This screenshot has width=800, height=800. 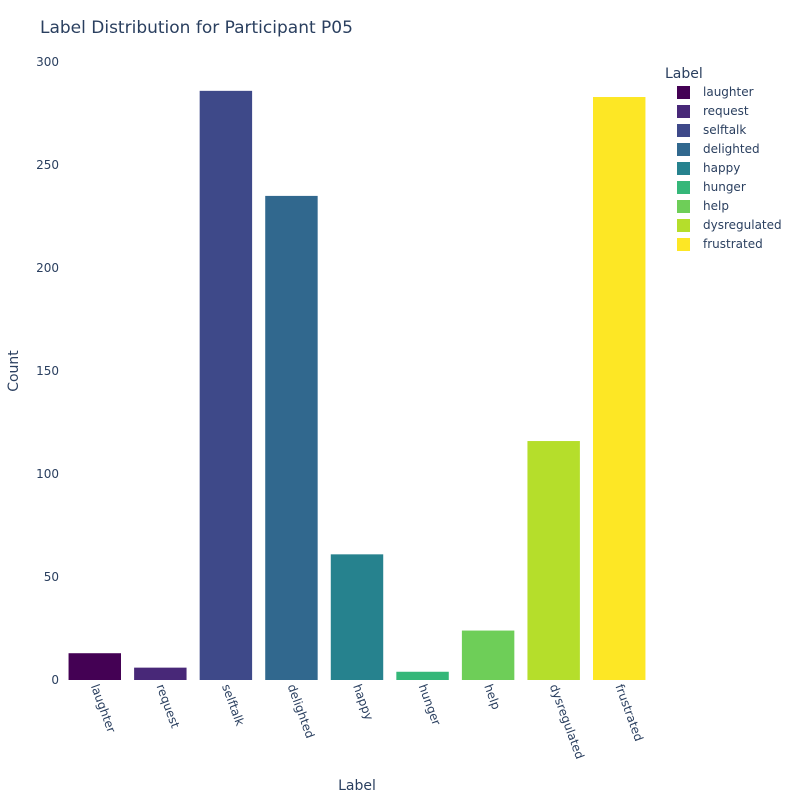 What do you see at coordinates (233, 705) in the screenshot?
I see `x-tick-label: selftalk` at bounding box center [233, 705].